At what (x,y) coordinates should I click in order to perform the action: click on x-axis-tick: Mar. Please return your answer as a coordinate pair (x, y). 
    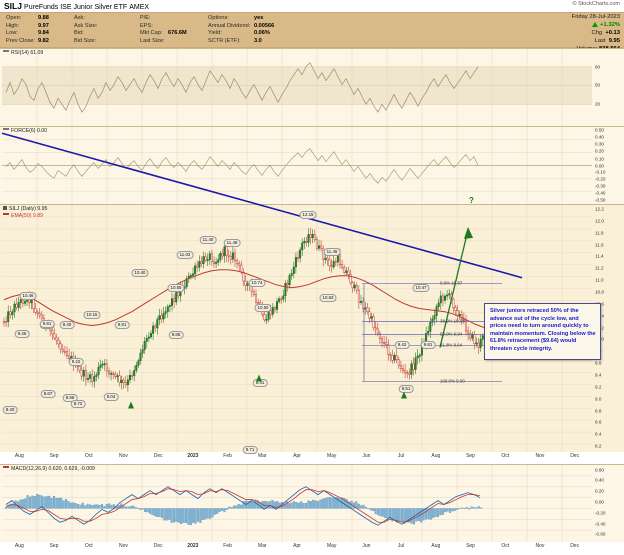
    Looking at the image, I should click on (262, 546).